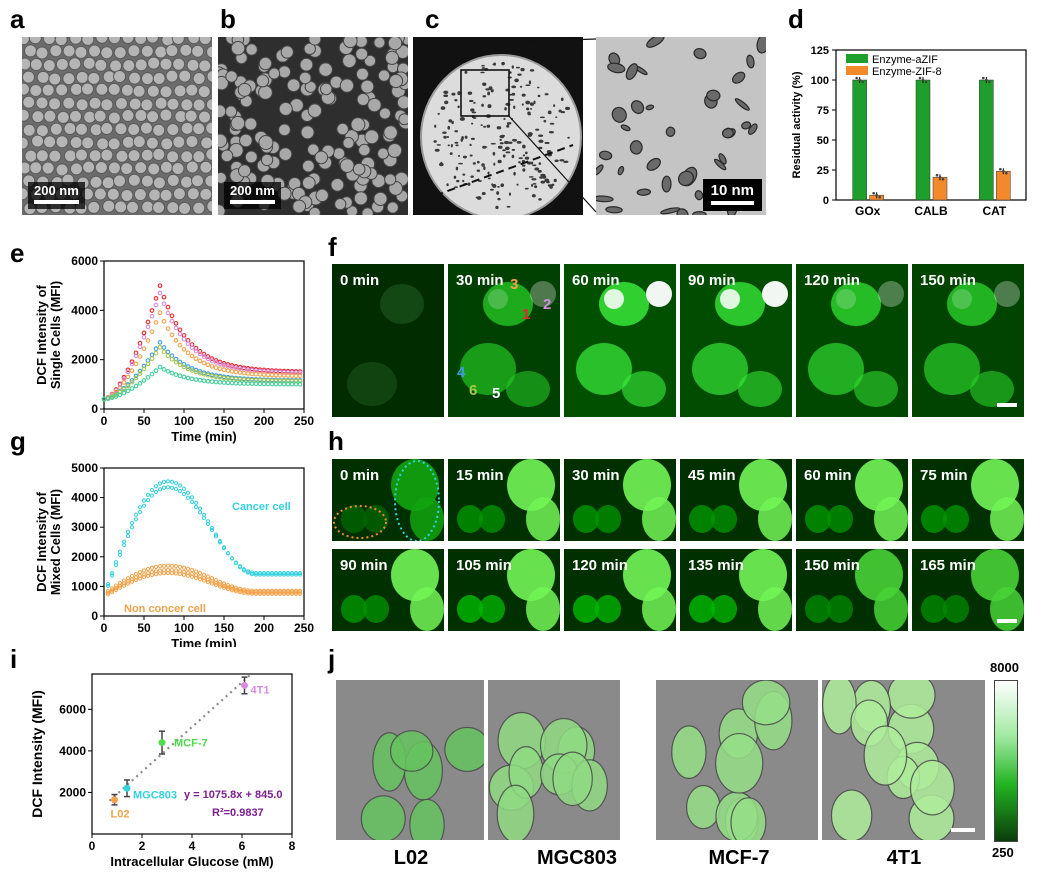  What do you see at coordinates (84, 557) in the screenshot?
I see `y-tick-label: 2000` at bounding box center [84, 557].